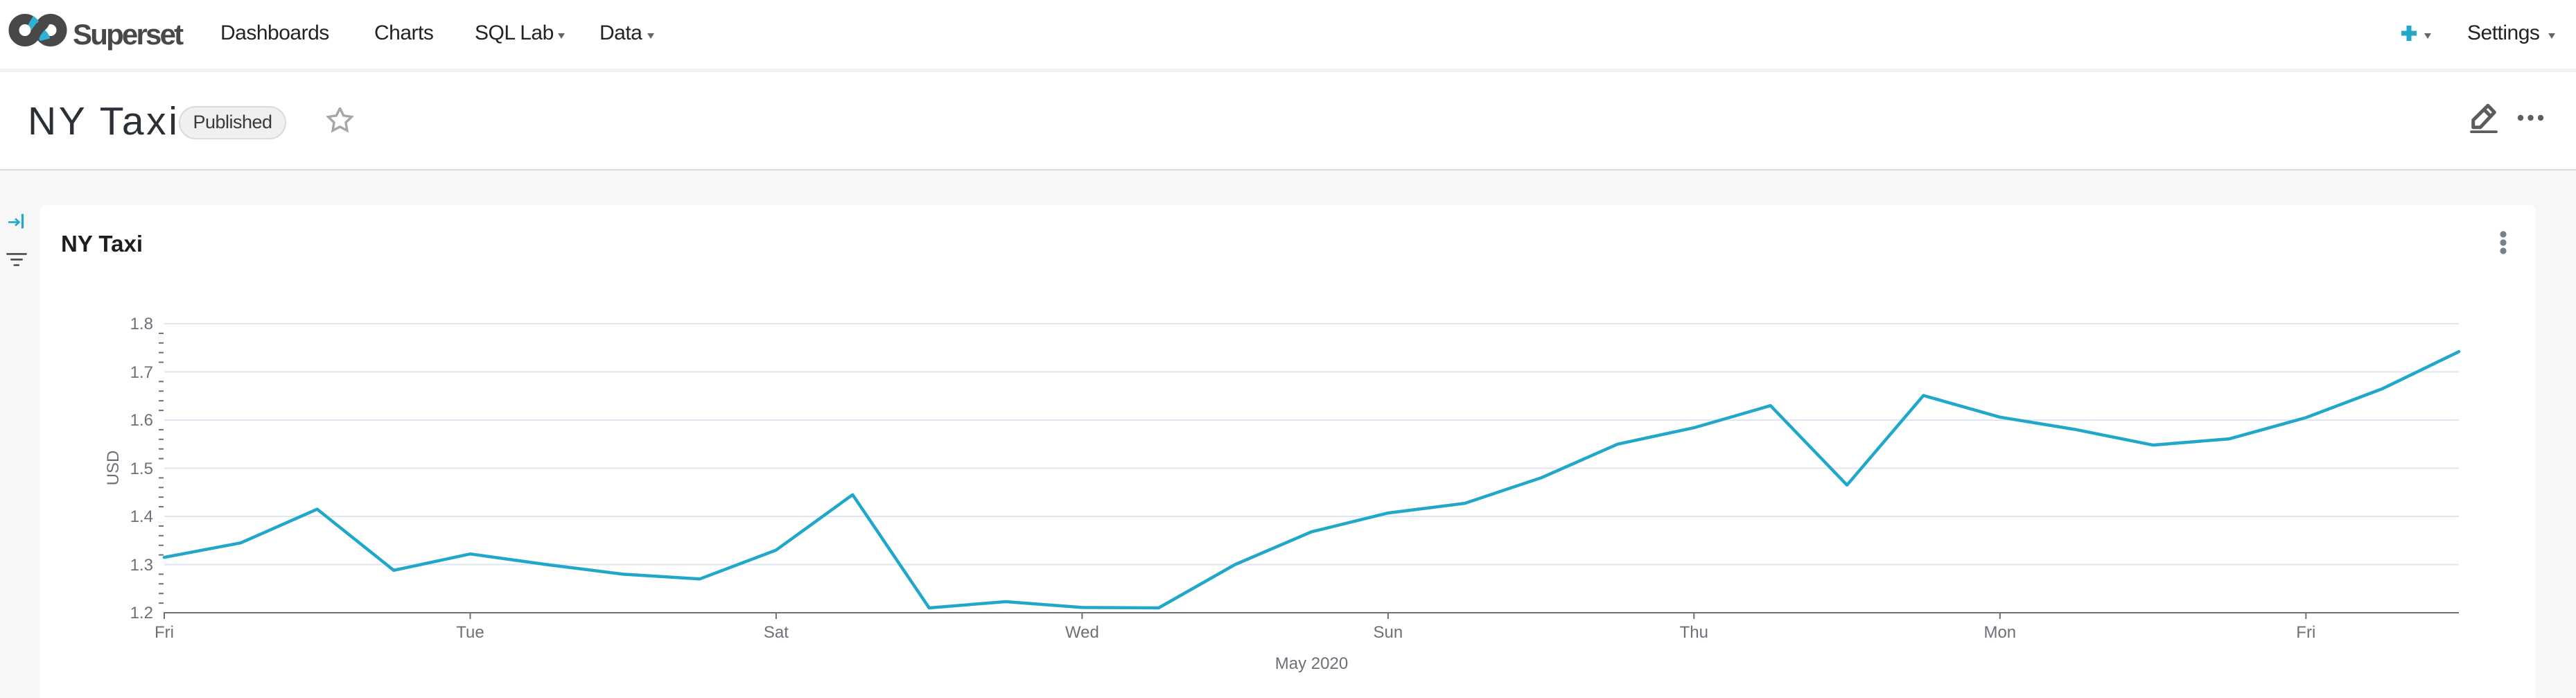 The image size is (2576, 698). What do you see at coordinates (1388, 632) in the screenshot?
I see `svg-text: Sun` at bounding box center [1388, 632].